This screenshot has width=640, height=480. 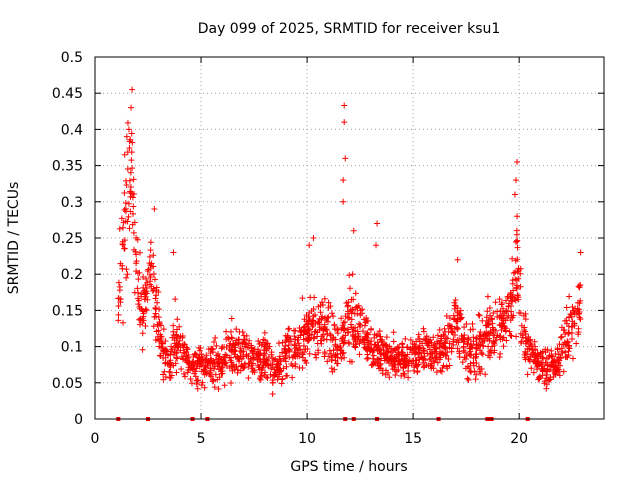 What do you see at coordinates (307, 439) in the screenshot?
I see `x-tick-label: 10` at bounding box center [307, 439].